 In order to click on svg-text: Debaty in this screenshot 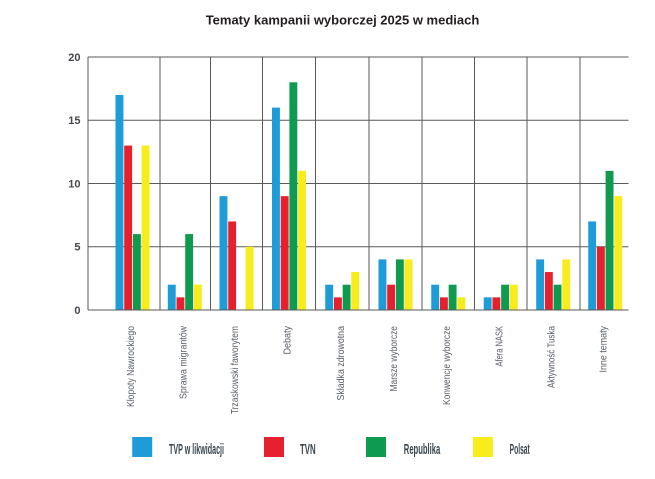, I will do `click(288, 340)`.